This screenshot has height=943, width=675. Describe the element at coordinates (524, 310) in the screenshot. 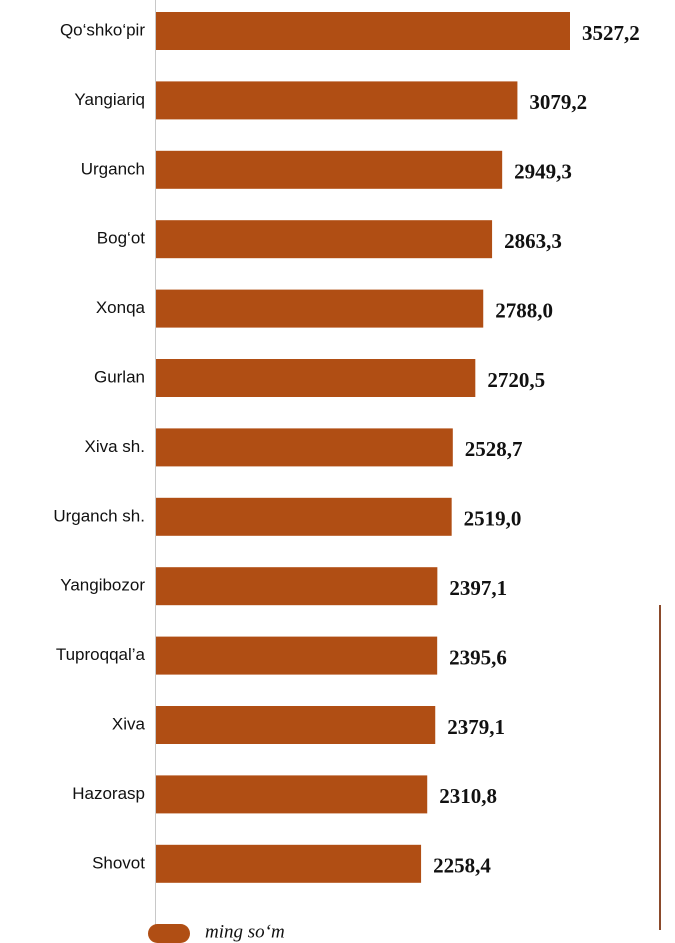

I see `value-label: 2788,0` at that location.